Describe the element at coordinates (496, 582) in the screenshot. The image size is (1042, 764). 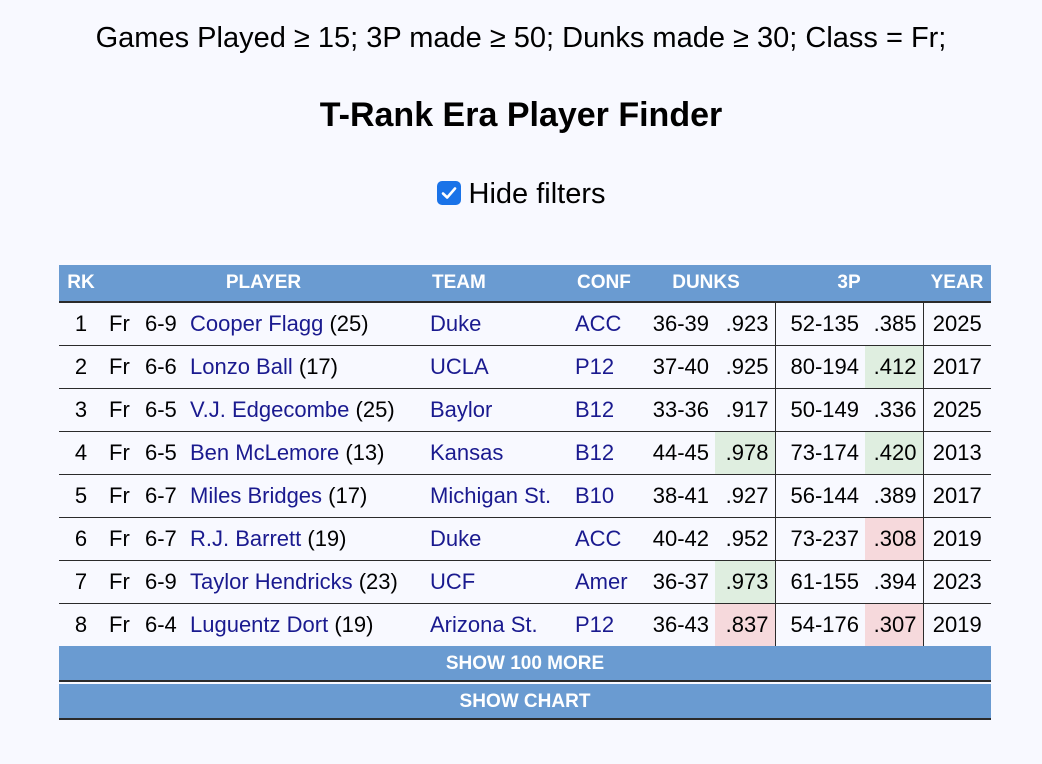
I see `team-cell: UCF` at that location.